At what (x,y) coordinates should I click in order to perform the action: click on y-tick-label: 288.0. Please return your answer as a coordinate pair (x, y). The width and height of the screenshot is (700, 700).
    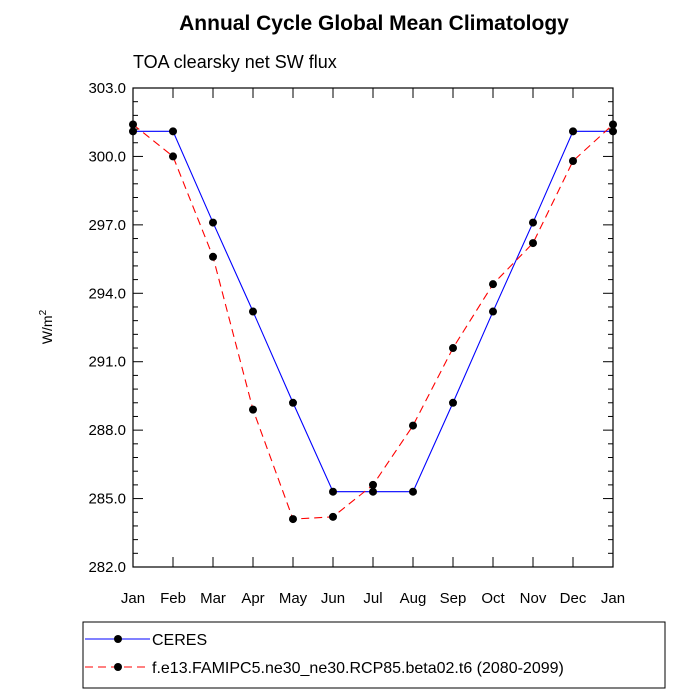
    Looking at the image, I should click on (107, 430).